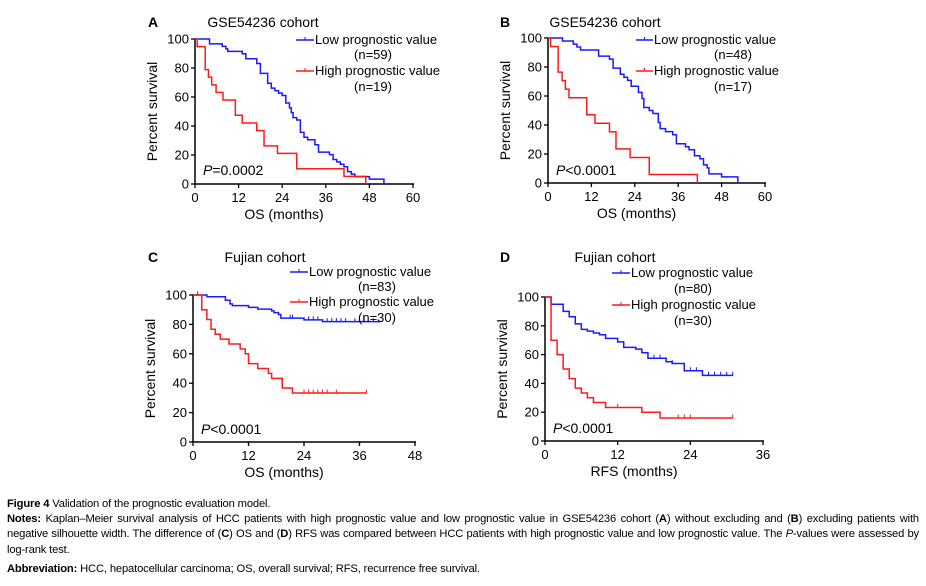 The height and width of the screenshot is (586, 926). I want to click on panel-letter: A, so click(153, 22).